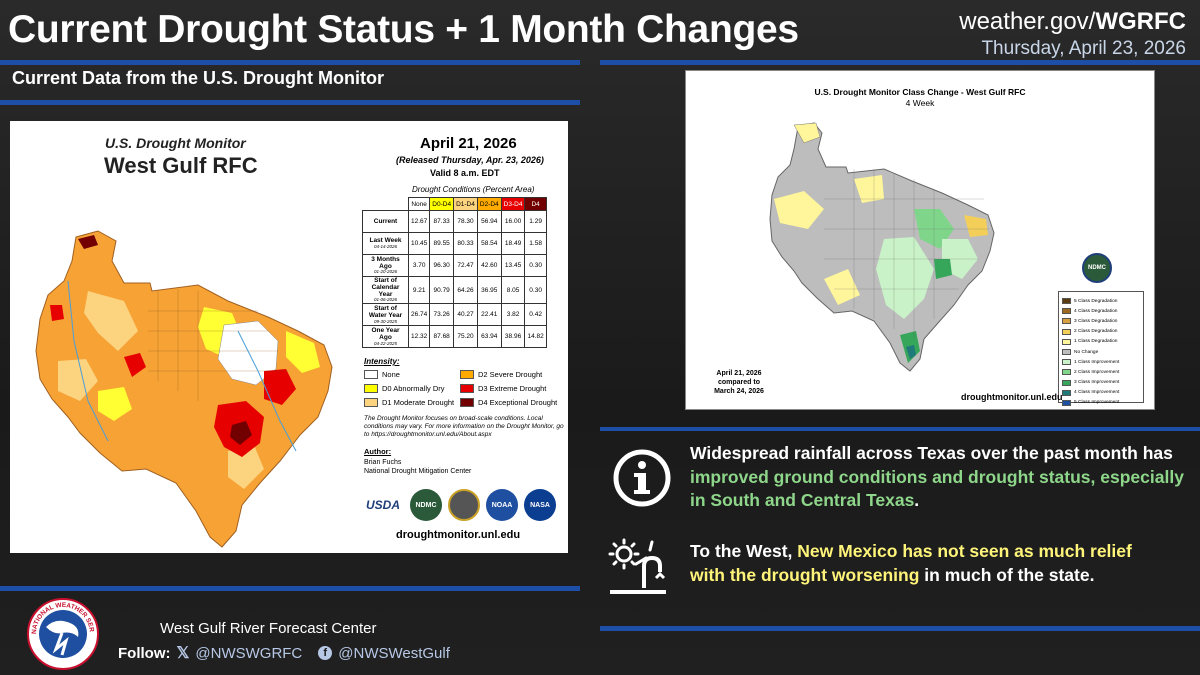 This screenshot has height=675, width=1200. I want to click on table-cell: 13.45, so click(513, 265).